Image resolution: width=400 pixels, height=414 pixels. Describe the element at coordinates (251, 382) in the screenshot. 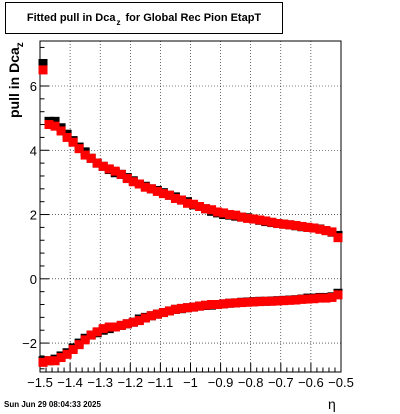

I see `x-tick-label: −0.8` at that location.